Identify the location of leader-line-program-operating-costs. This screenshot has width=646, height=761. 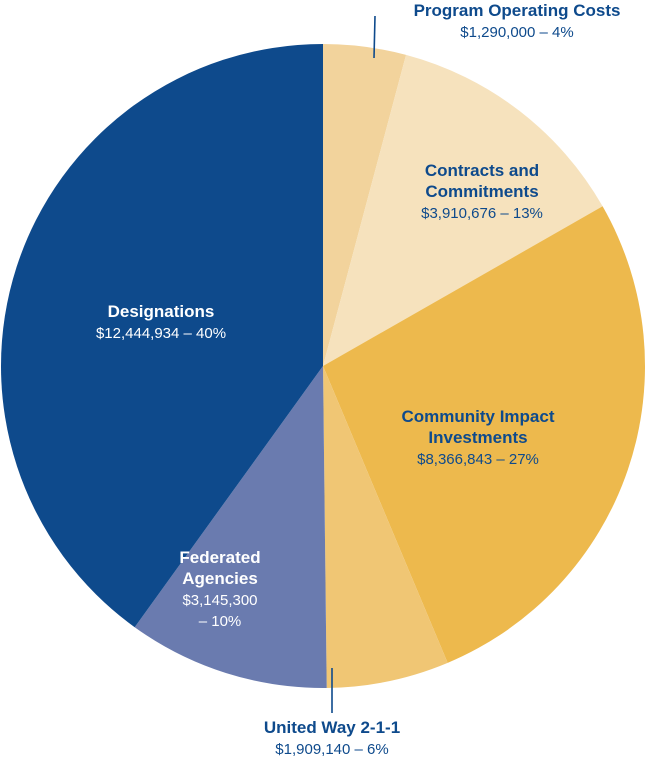
(374, 37).